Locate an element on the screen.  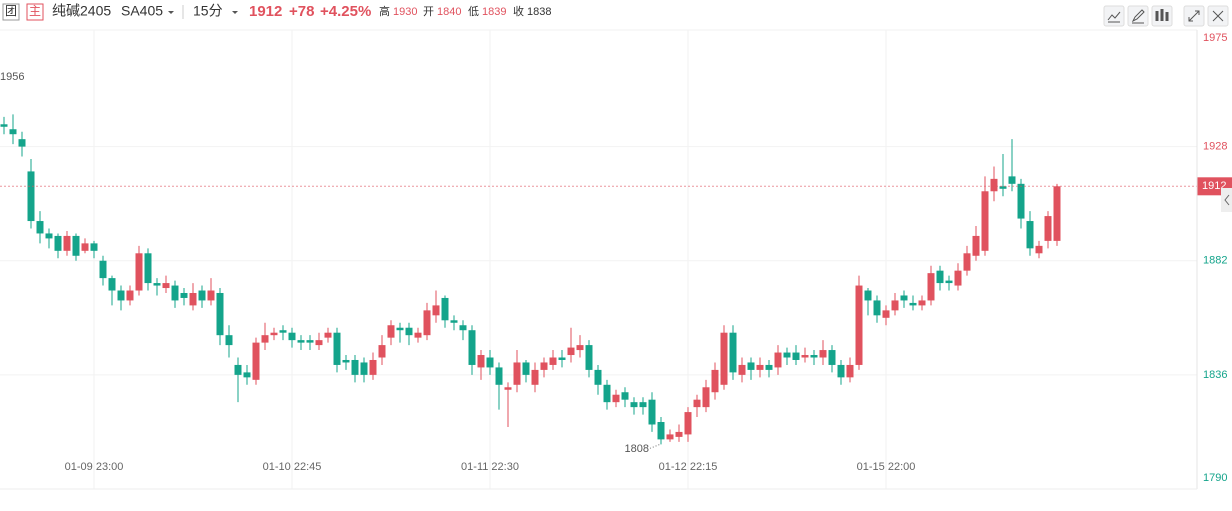
collapse-button is located at coordinates (1226, 200).